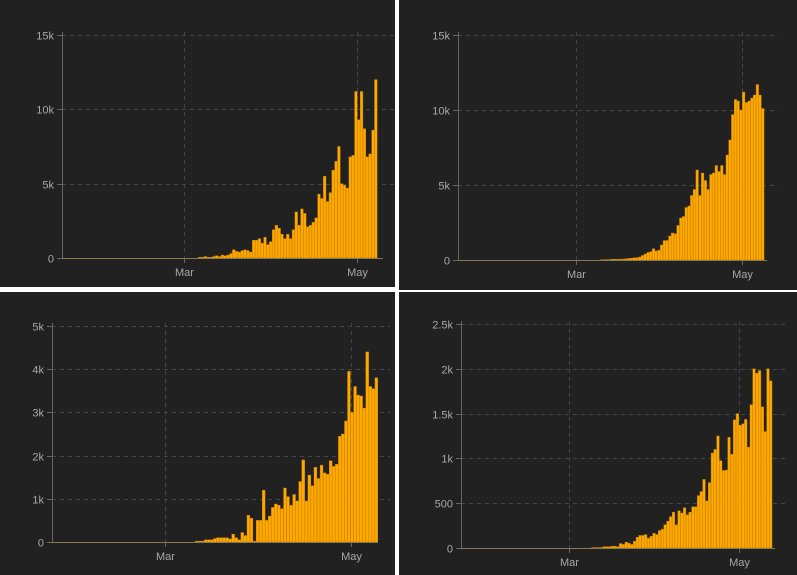 This screenshot has height=575, width=797. I want to click on y-tick-label: 5k, so click(48, 186).